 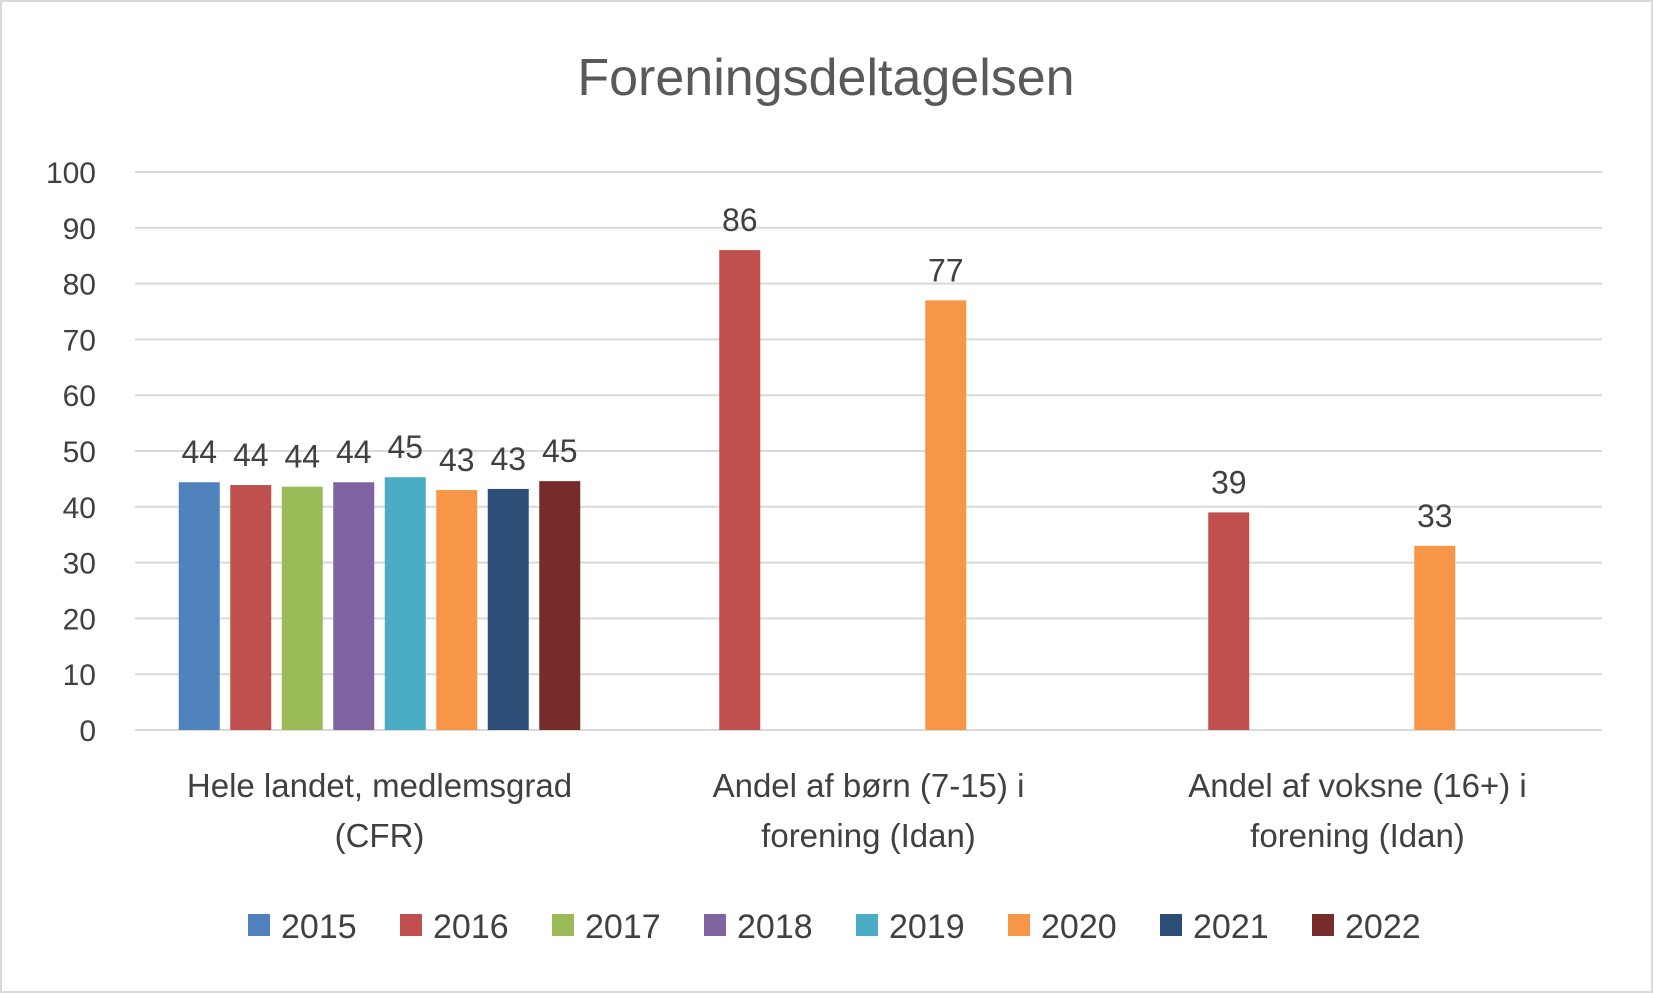 What do you see at coordinates (869, 785) in the screenshot?
I see `category-label: Andel af børn (7-15) i` at bounding box center [869, 785].